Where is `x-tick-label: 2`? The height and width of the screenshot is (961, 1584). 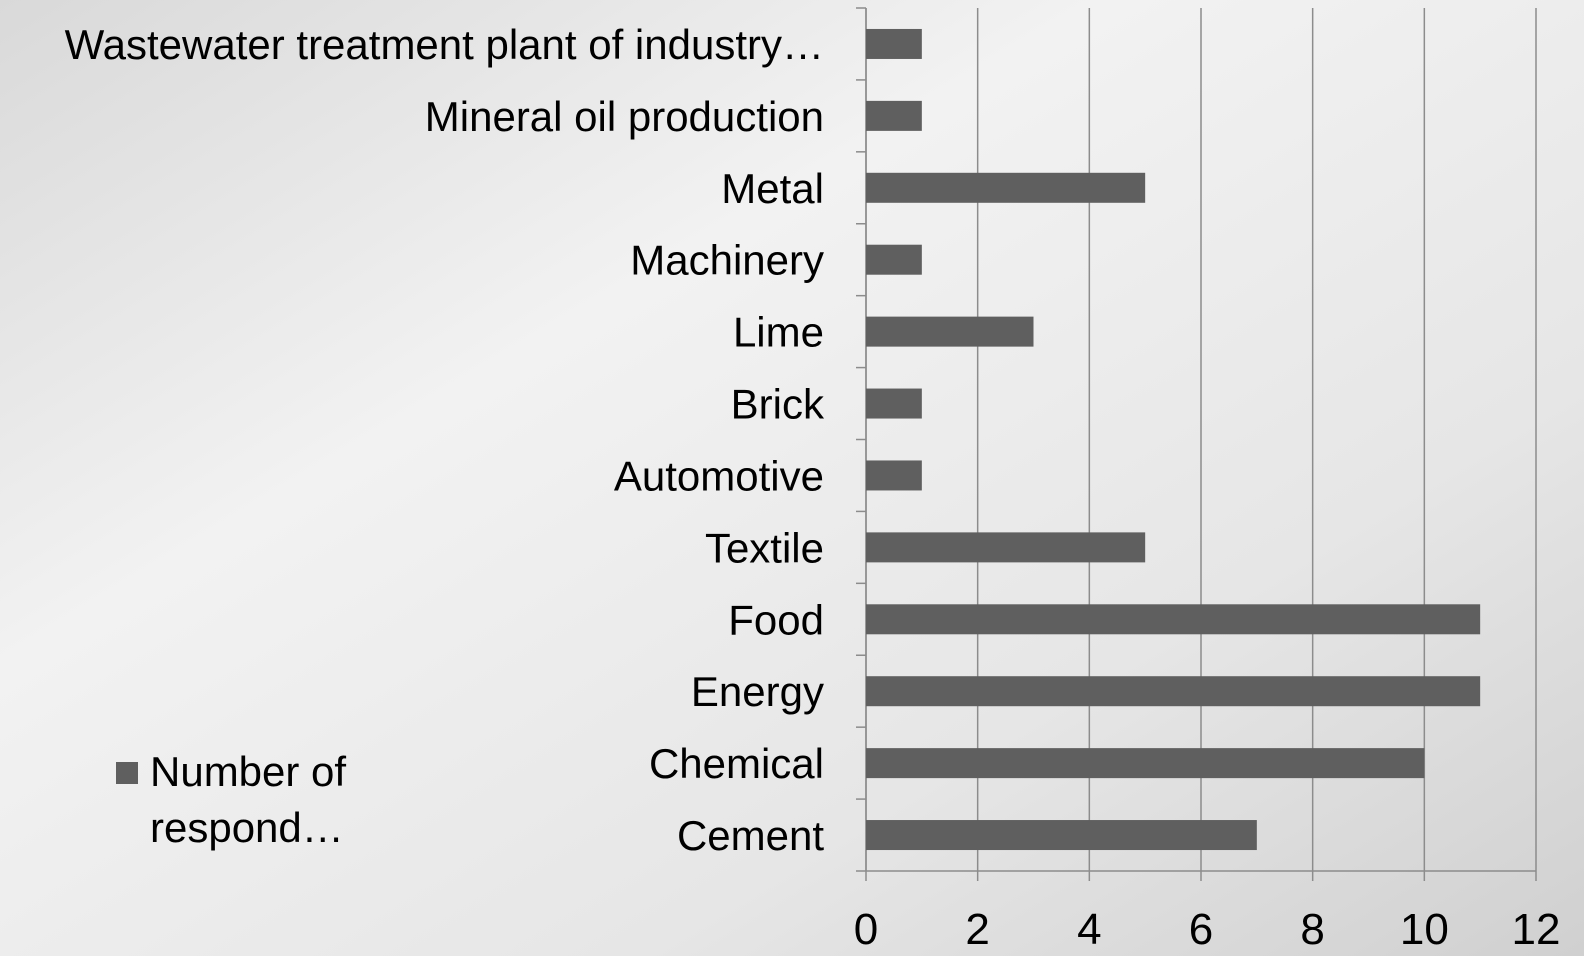 x-tick-label: 2 is located at coordinates (977, 929).